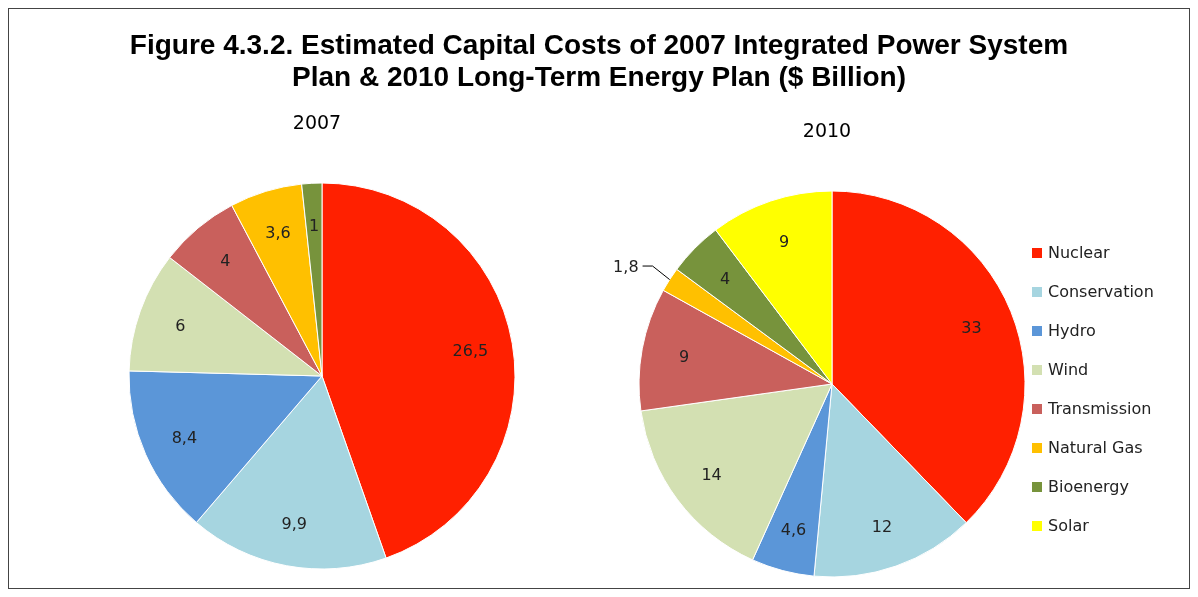  I want to click on legend-label: Nuclear, so click(1079, 252).